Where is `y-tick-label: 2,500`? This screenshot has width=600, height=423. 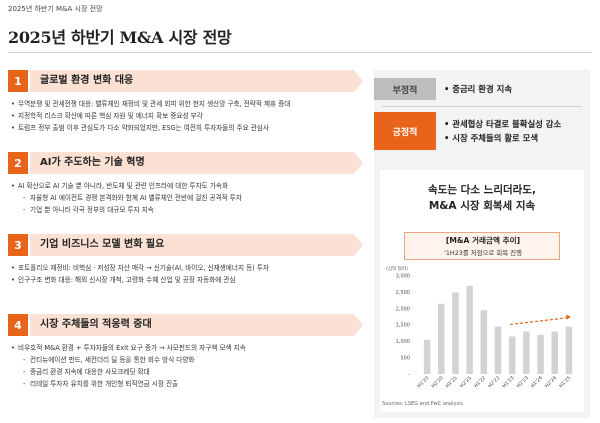
y-tick-label: 2,500 is located at coordinates (403, 293).